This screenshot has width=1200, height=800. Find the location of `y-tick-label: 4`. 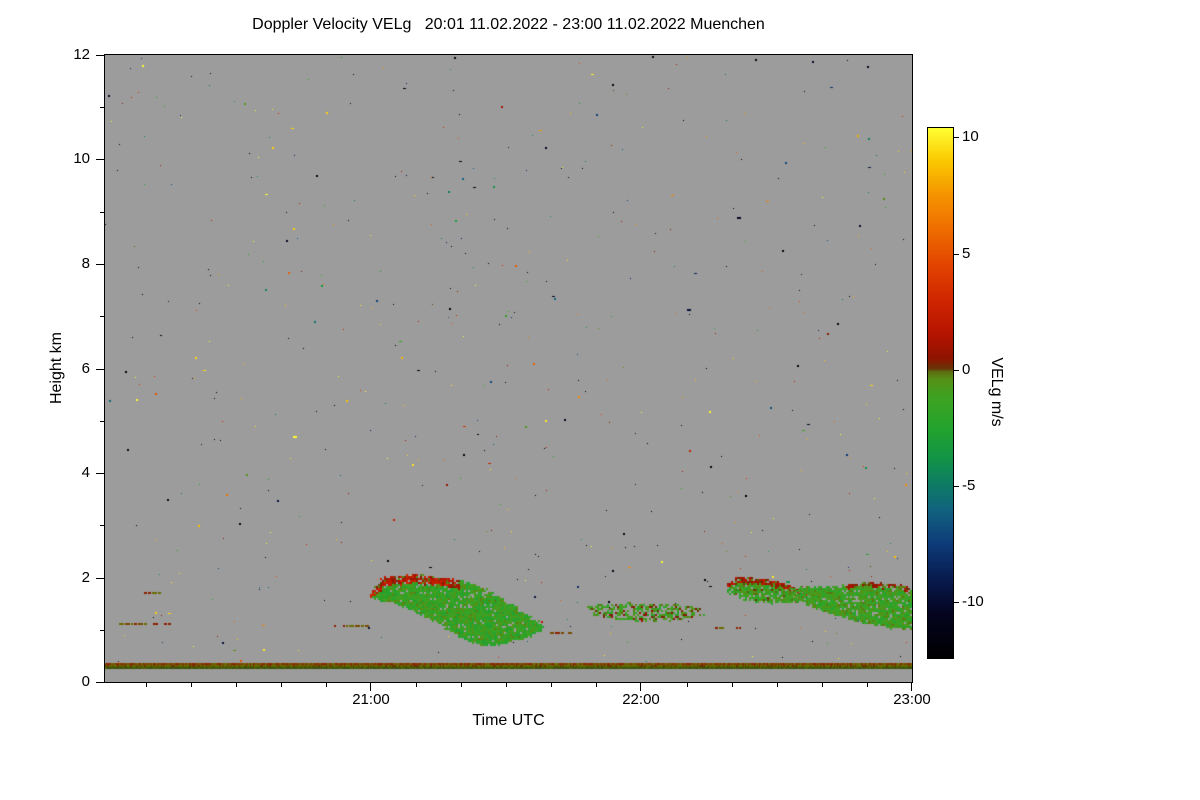

y-tick-label: 4 is located at coordinates (85, 472).